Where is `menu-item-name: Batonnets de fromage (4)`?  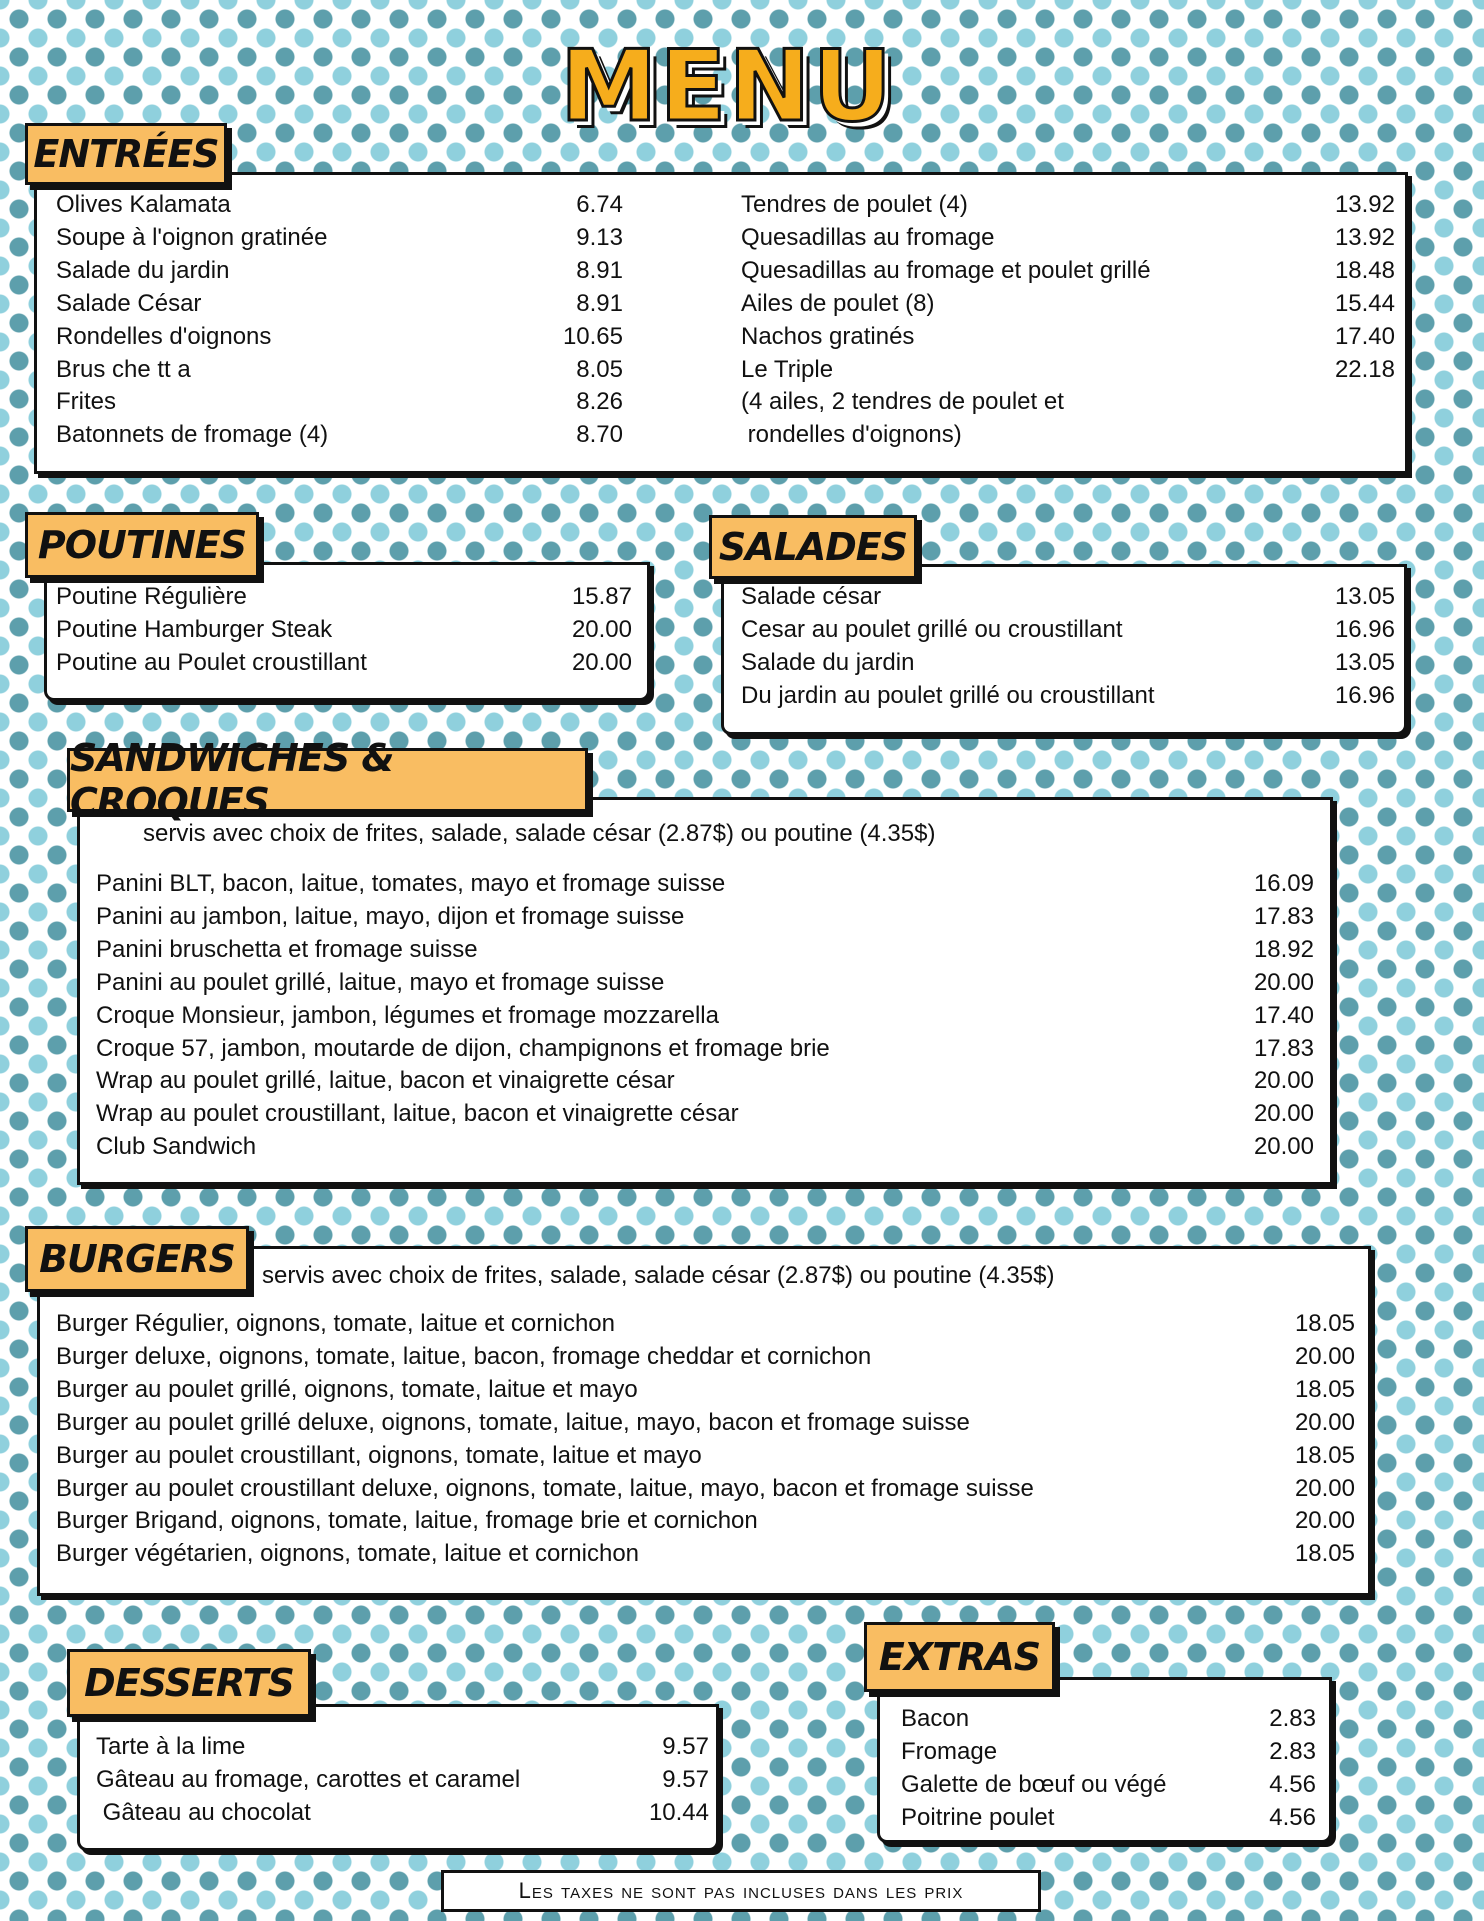 menu-item-name: Batonnets de fromage (4) is located at coordinates (192, 435).